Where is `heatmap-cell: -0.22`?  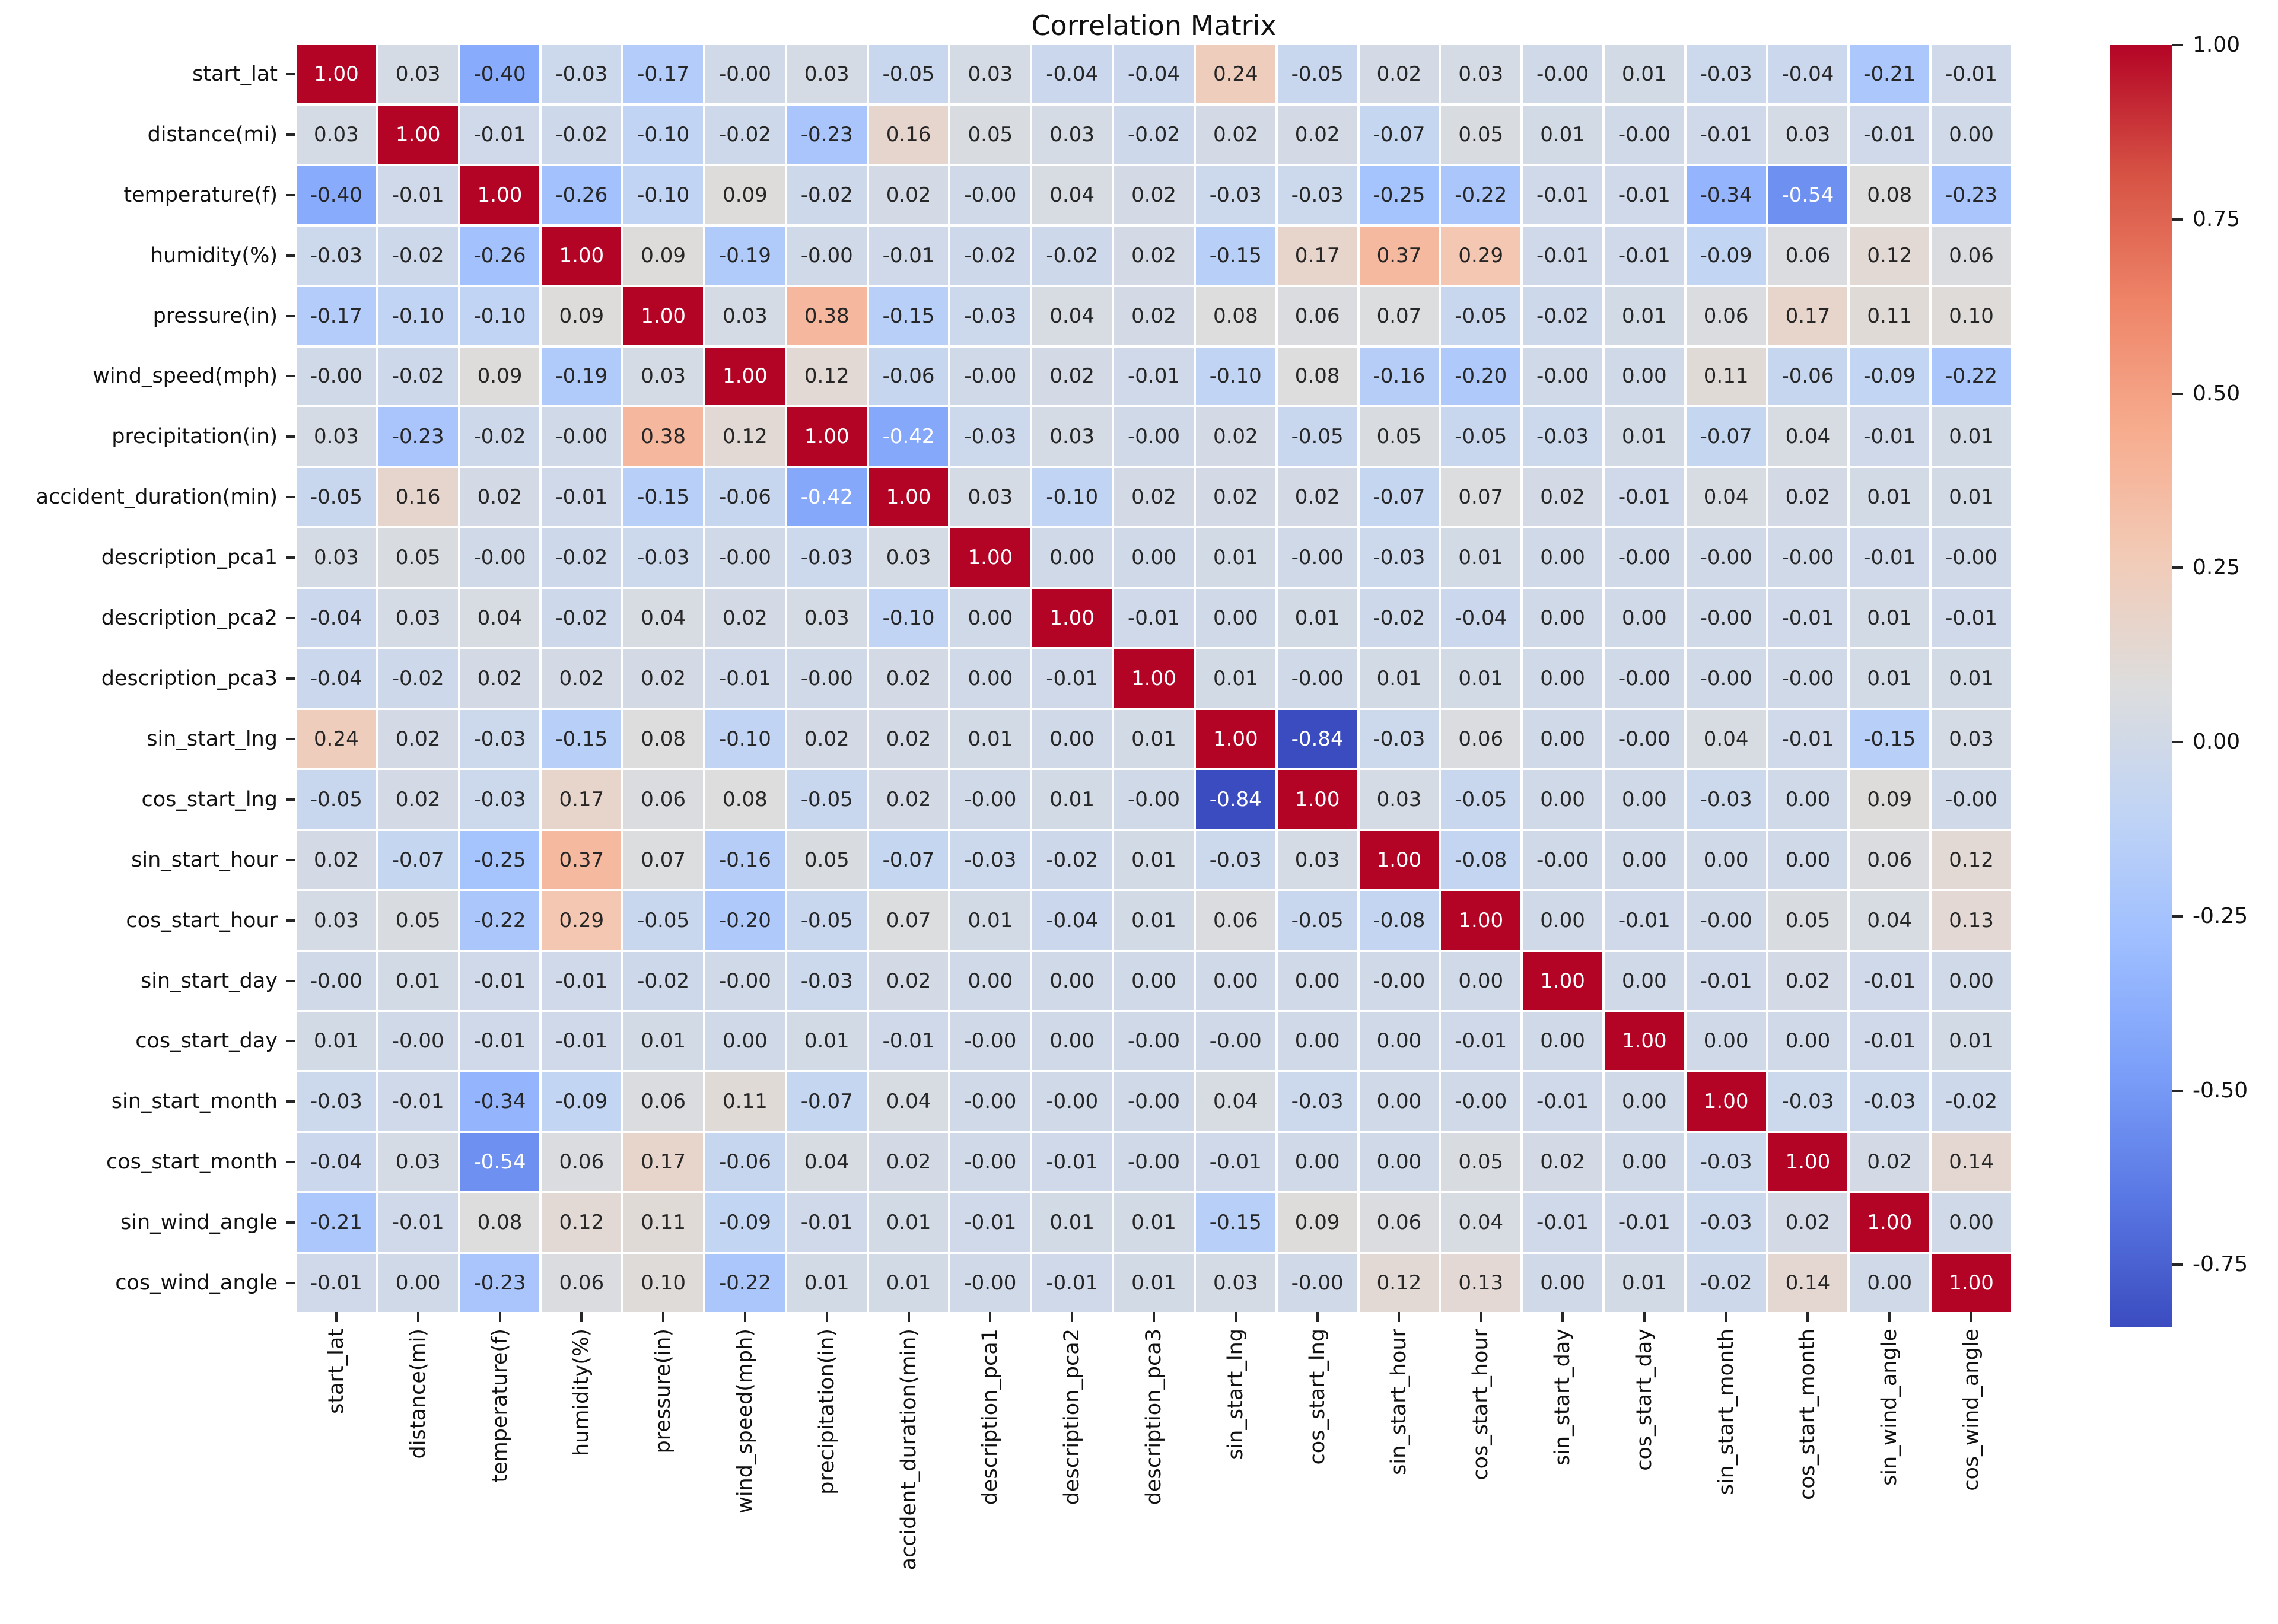
heatmap-cell: -0.22 is located at coordinates (1481, 194).